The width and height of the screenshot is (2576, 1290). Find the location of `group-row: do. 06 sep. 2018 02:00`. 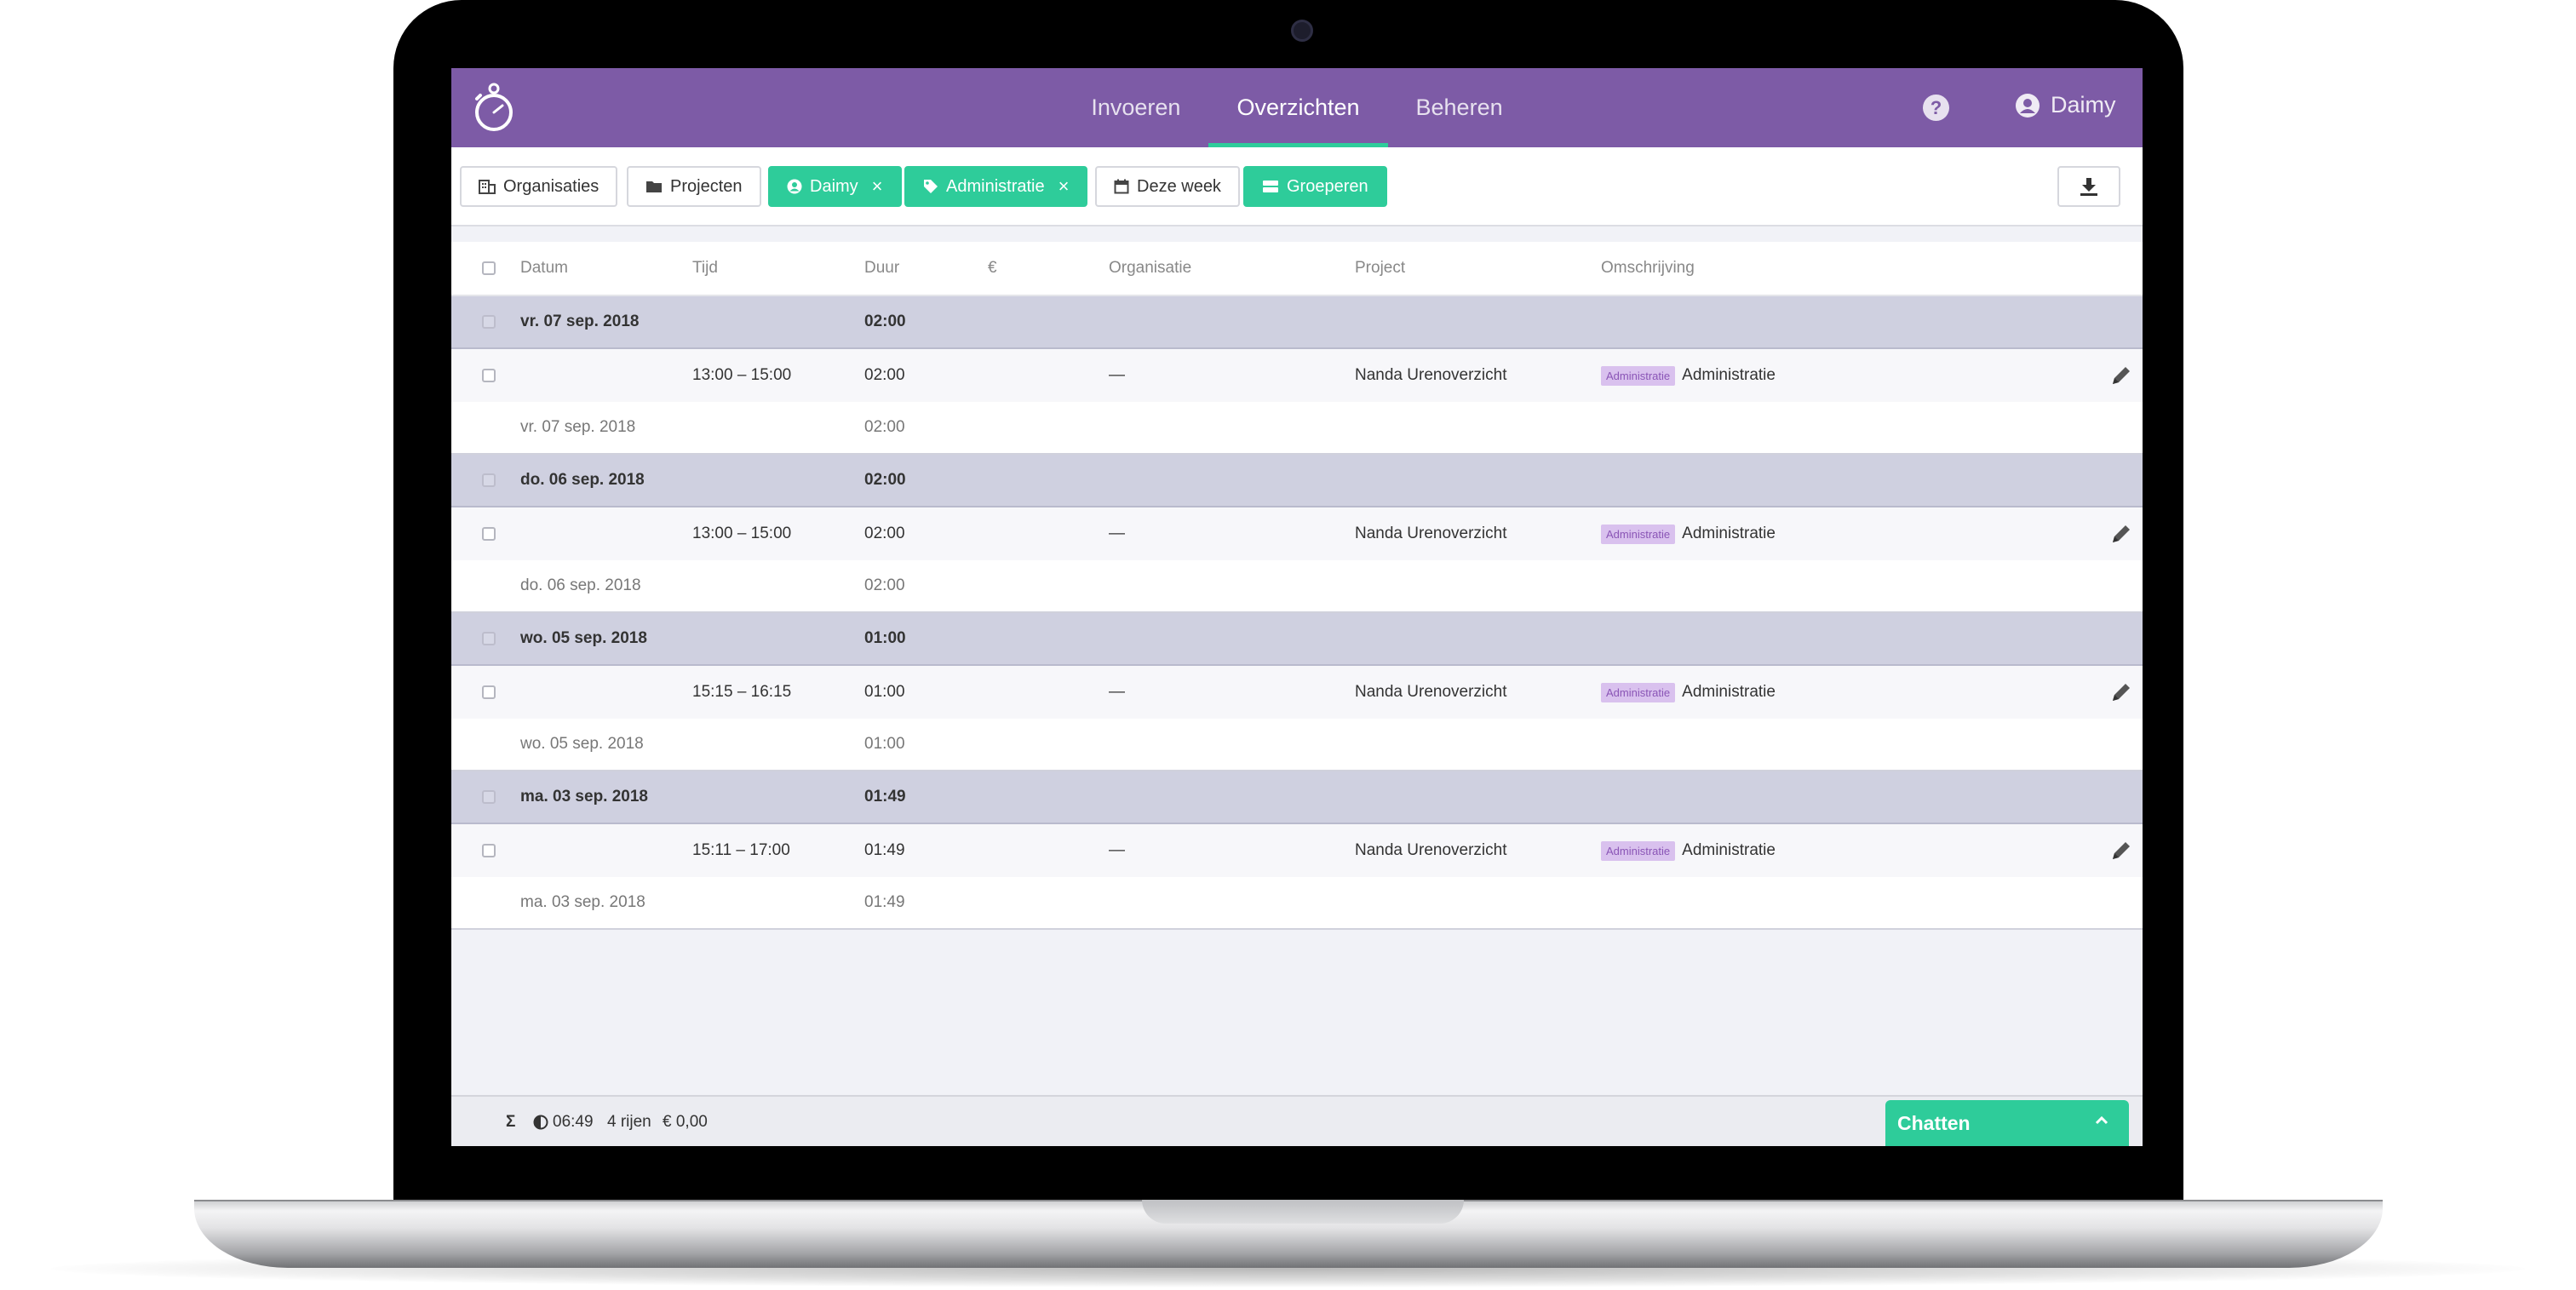

group-row: do. 06 sep. 2018 02:00 is located at coordinates (1297, 481).